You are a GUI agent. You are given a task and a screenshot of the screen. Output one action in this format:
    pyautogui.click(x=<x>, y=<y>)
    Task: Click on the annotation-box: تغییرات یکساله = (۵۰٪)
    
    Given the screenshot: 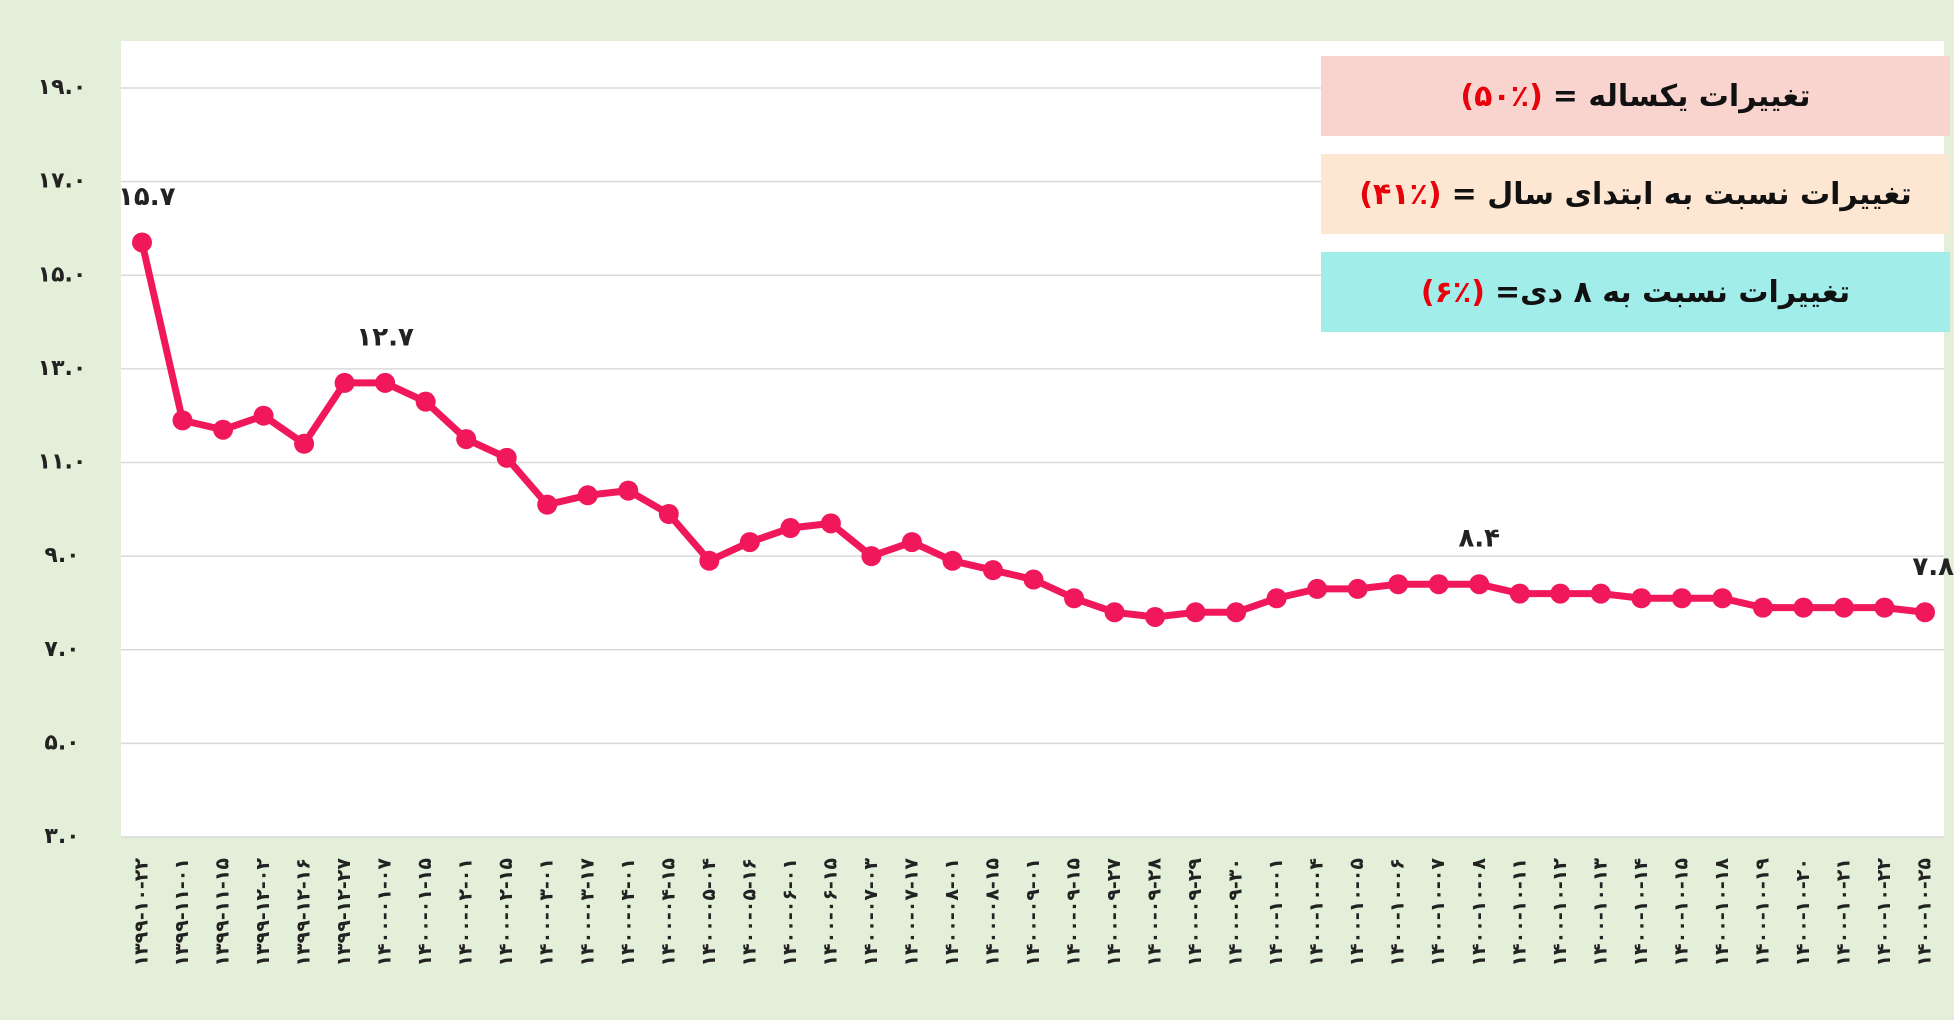 What is the action you would take?
    pyautogui.click(x=1635, y=96)
    